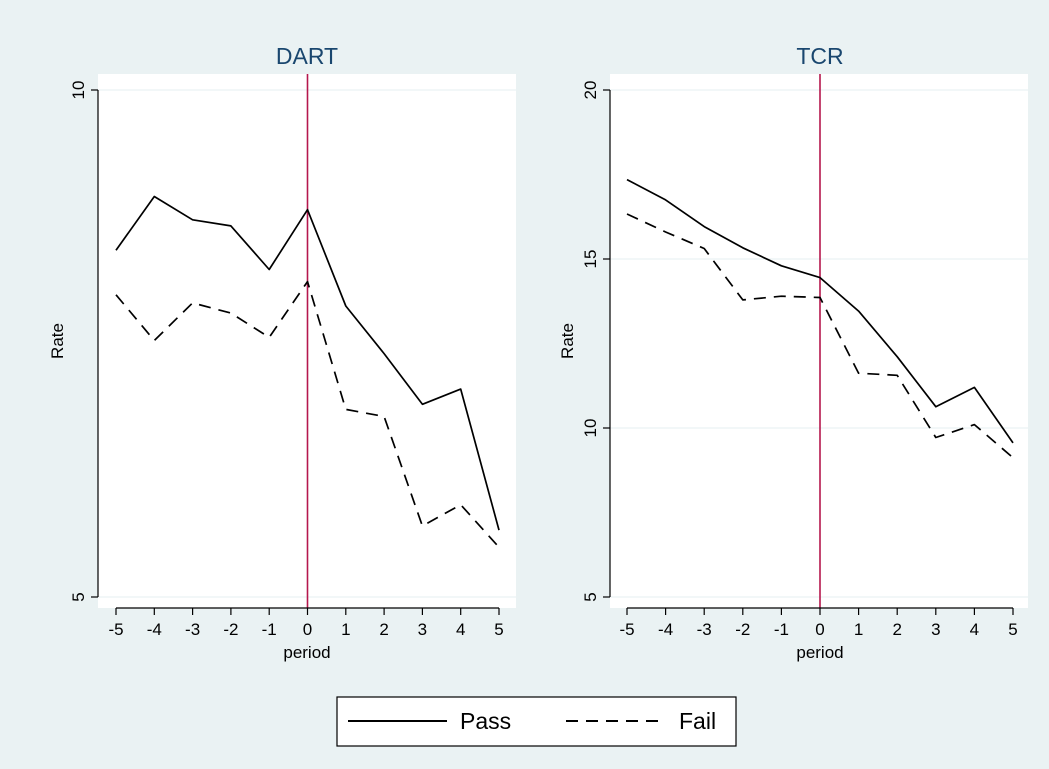 The width and height of the screenshot is (1049, 769). Describe the element at coordinates (590, 259) in the screenshot. I see `y-tick-label: 15` at that location.